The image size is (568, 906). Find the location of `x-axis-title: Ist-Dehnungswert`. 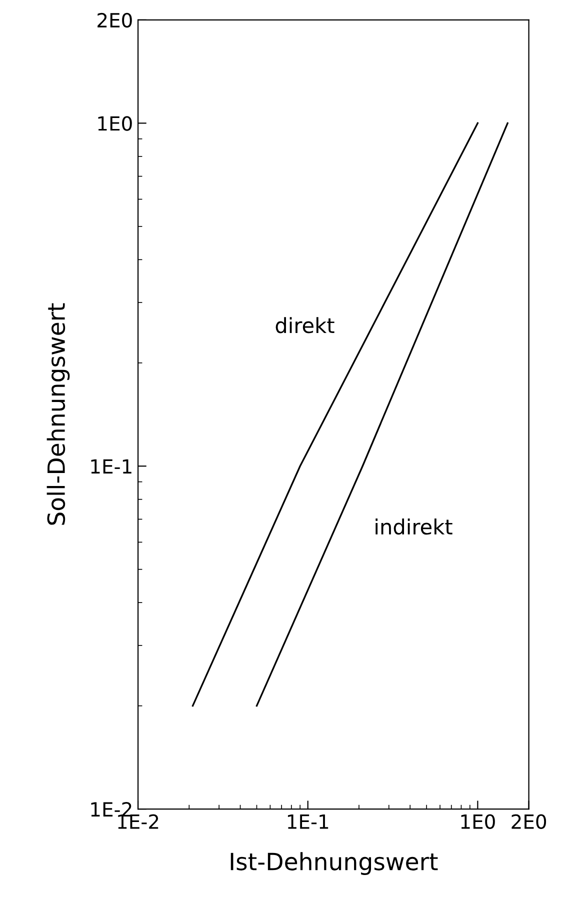

x-axis-title: Ist-Dehnungswert is located at coordinates (334, 864).